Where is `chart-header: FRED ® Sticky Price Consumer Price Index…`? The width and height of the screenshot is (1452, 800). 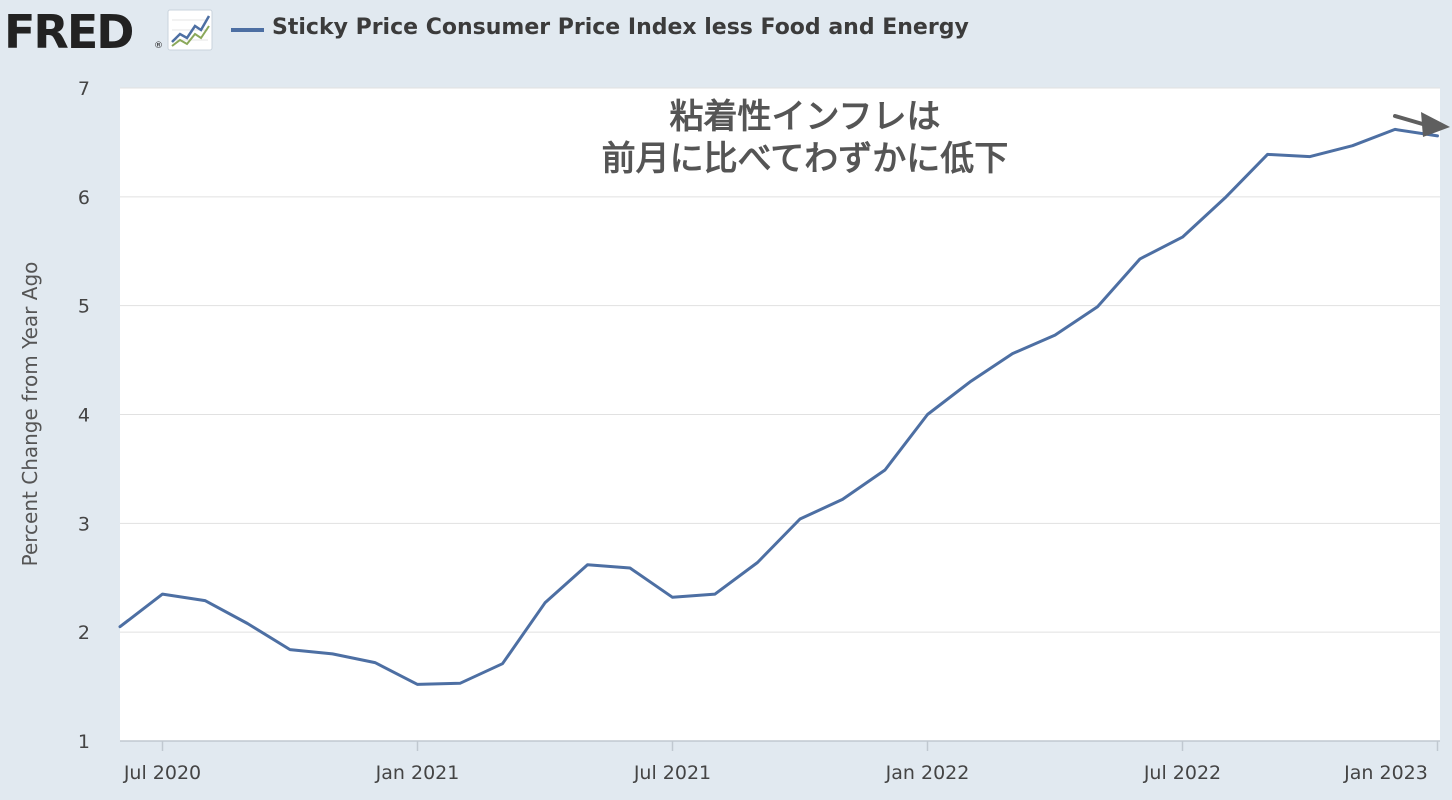
chart-header: FRED ® Sticky Price Consumer Price Index… is located at coordinates (726, 31).